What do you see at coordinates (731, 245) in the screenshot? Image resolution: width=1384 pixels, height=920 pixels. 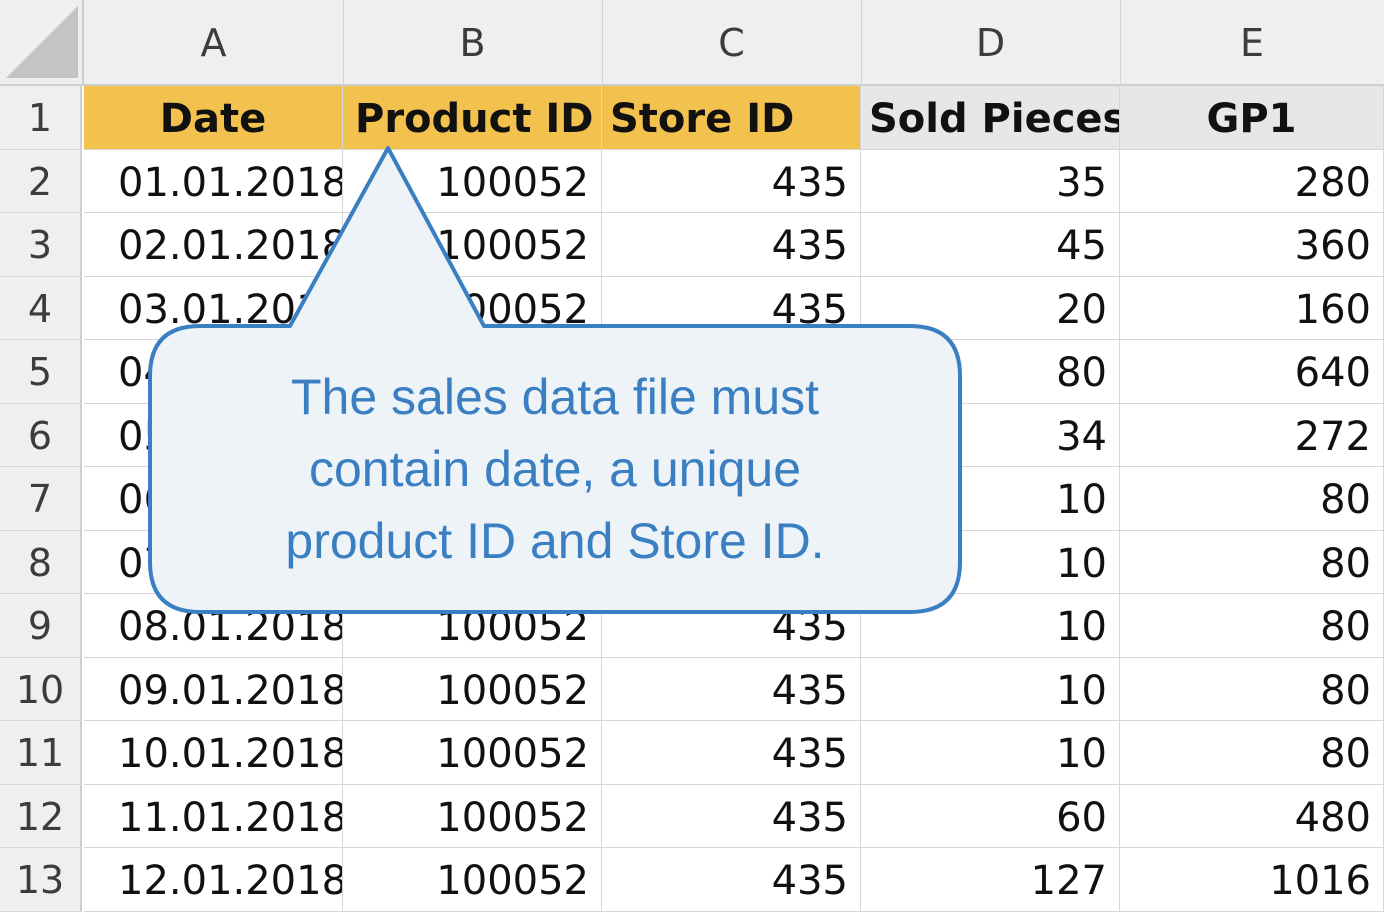 I see `cell-c3: 435` at bounding box center [731, 245].